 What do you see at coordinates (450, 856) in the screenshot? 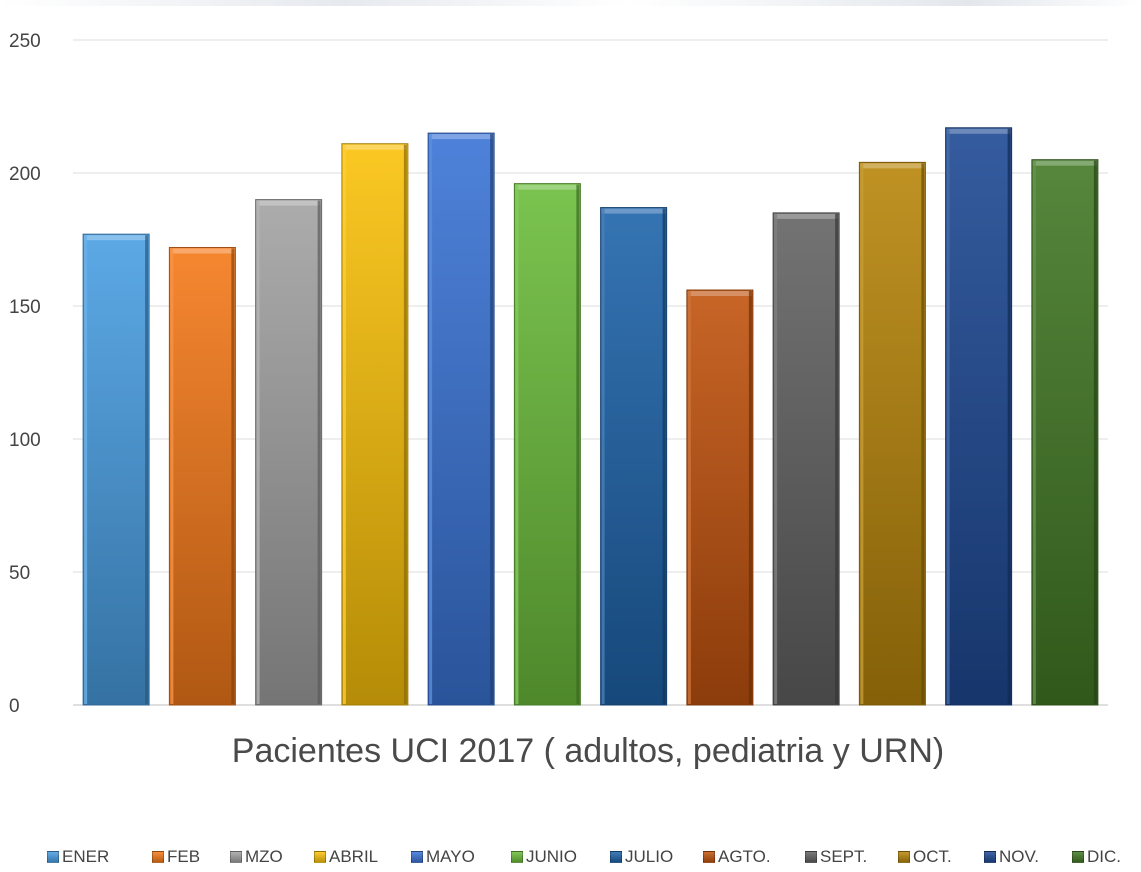
I see `legend-label: MAYO` at bounding box center [450, 856].